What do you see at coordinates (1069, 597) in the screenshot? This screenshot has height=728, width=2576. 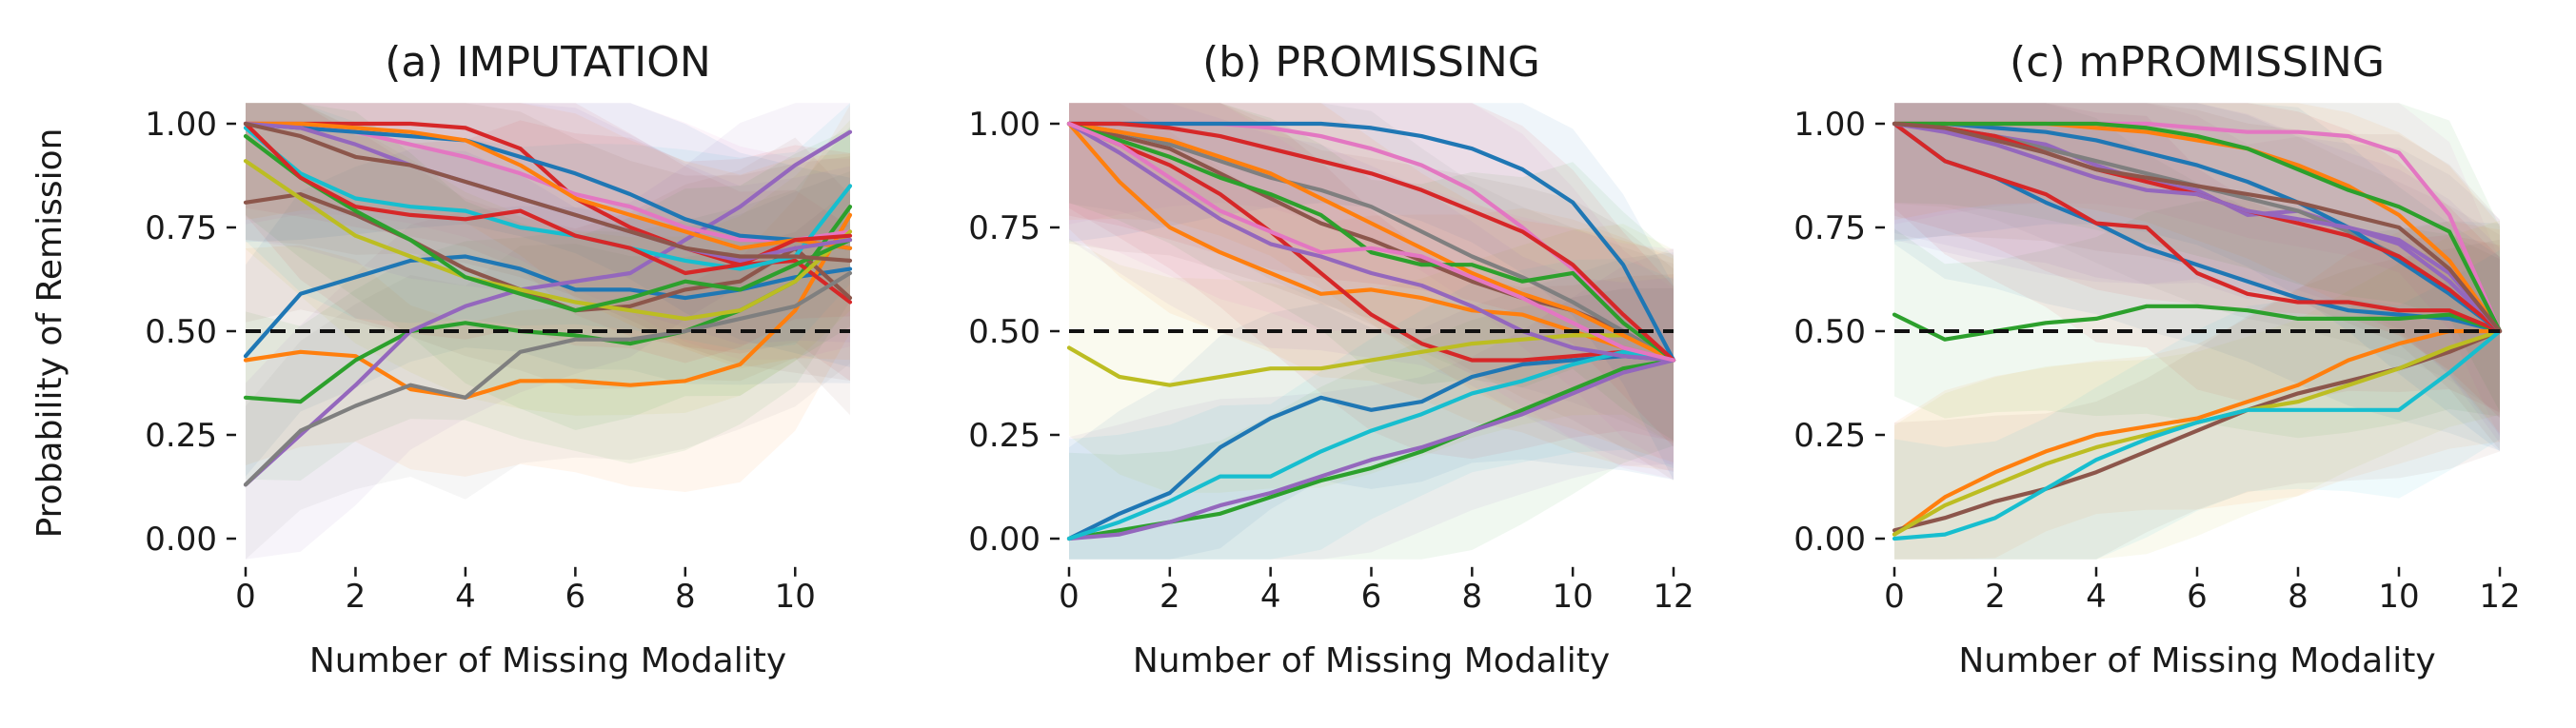 I see `x-tick-label-2-1: 0` at bounding box center [1069, 597].